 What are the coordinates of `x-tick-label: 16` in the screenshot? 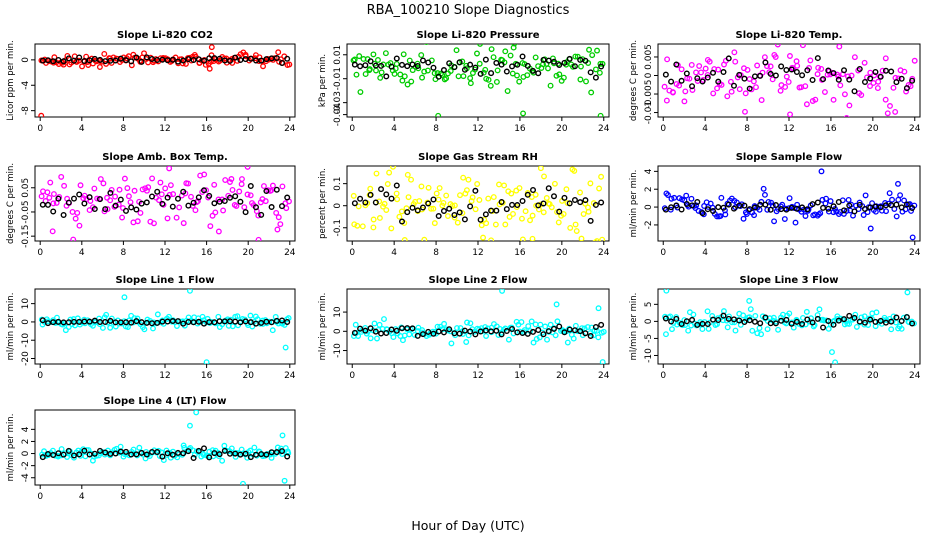 It's located at (207, 129).